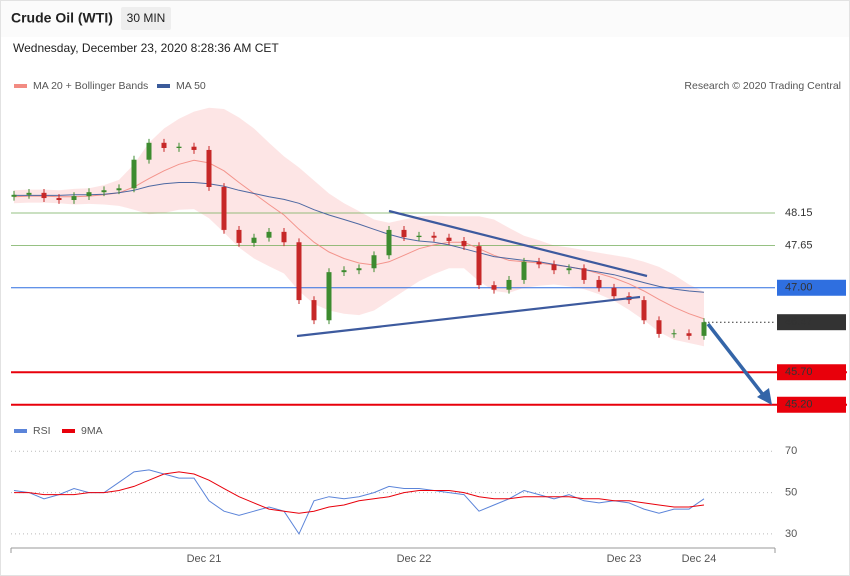  What do you see at coordinates (791, 451) in the screenshot?
I see `y-tick-label: 70` at bounding box center [791, 451].